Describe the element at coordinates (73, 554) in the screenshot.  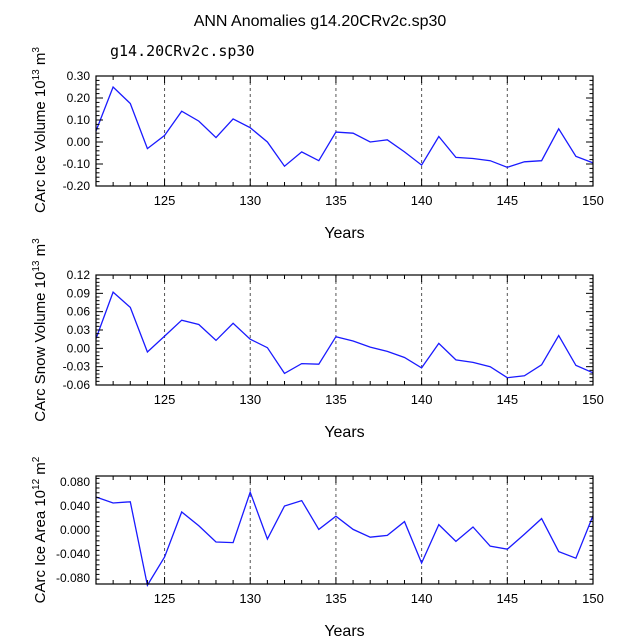
I see `y-tick-label: -0.040` at that location.